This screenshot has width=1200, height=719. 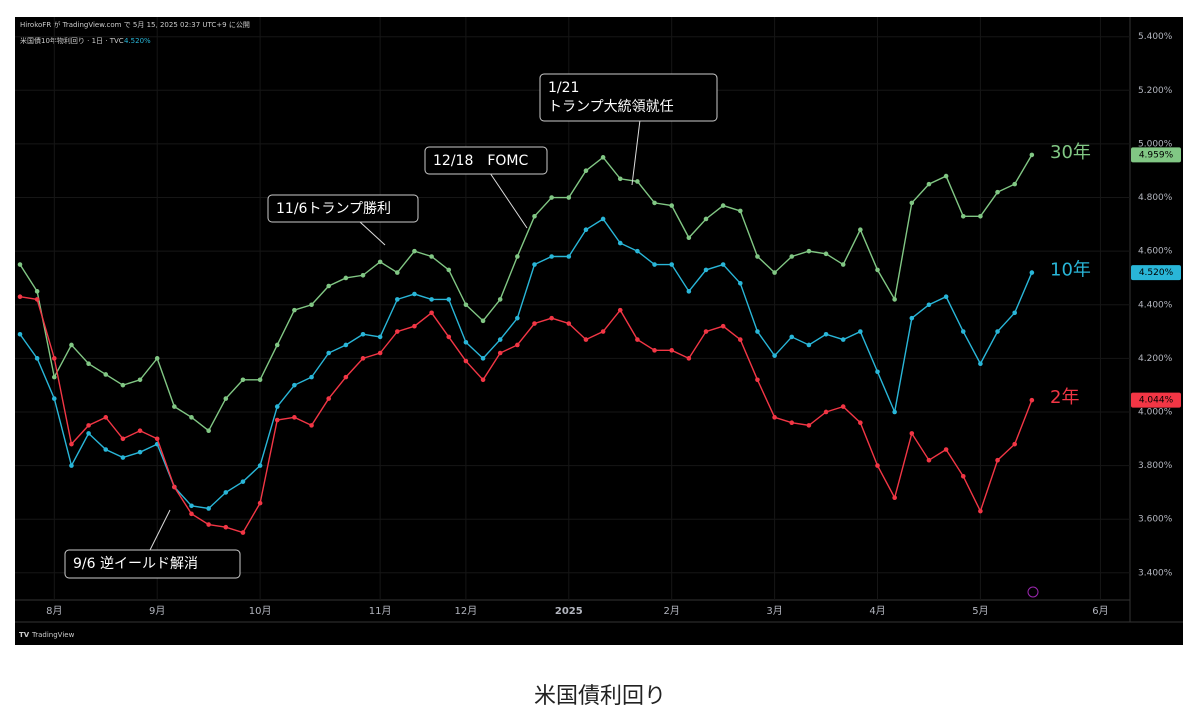 What do you see at coordinates (1070, 152) in the screenshot?
I see `legend-entry: 30年` at bounding box center [1070, 152].